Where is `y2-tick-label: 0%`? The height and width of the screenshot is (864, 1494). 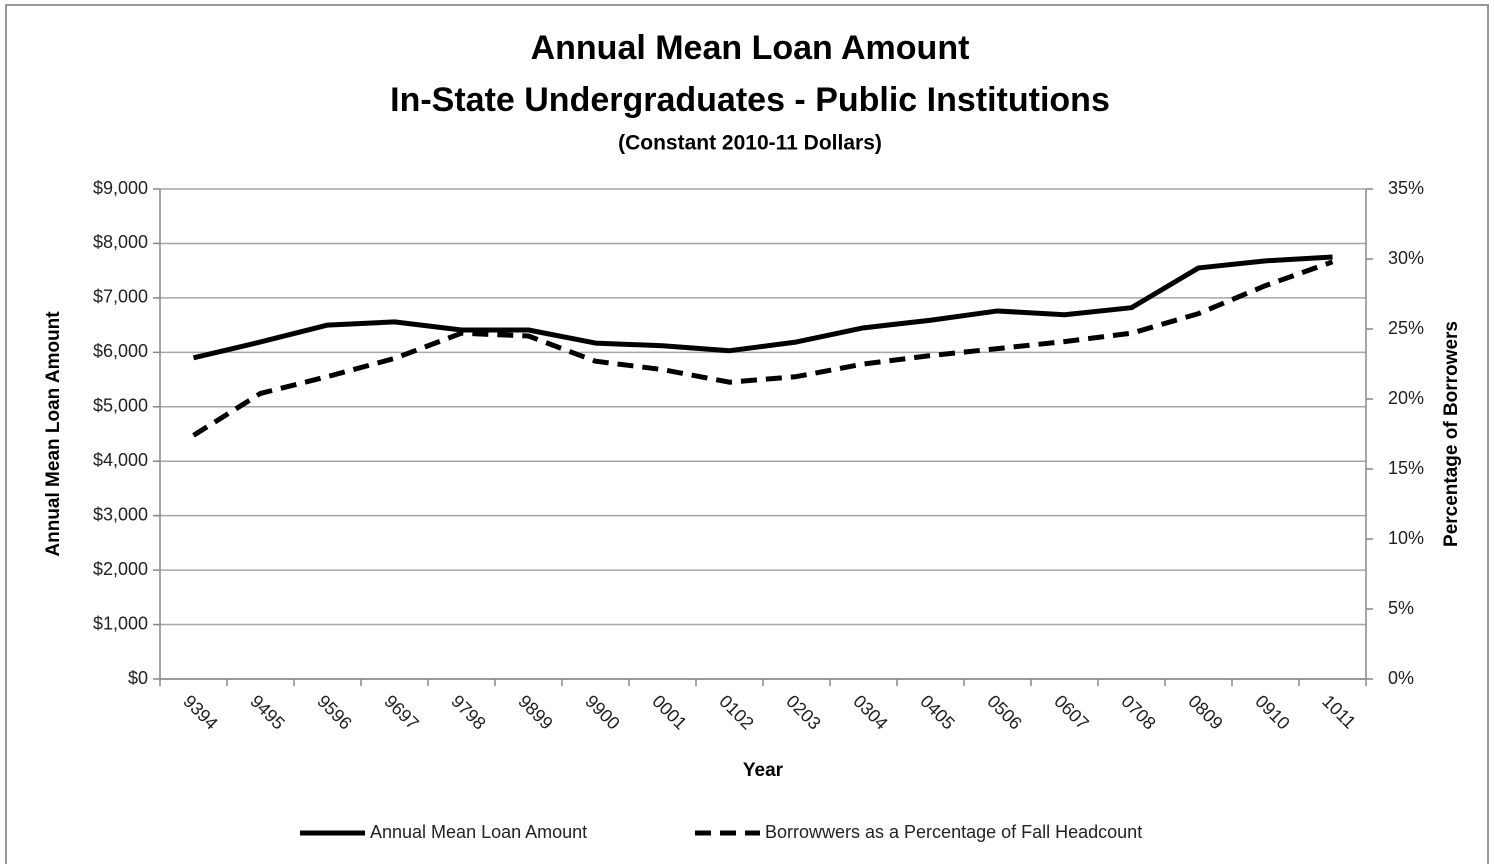 y2-tick-label: 0% is located at coordinates (1401, 678).